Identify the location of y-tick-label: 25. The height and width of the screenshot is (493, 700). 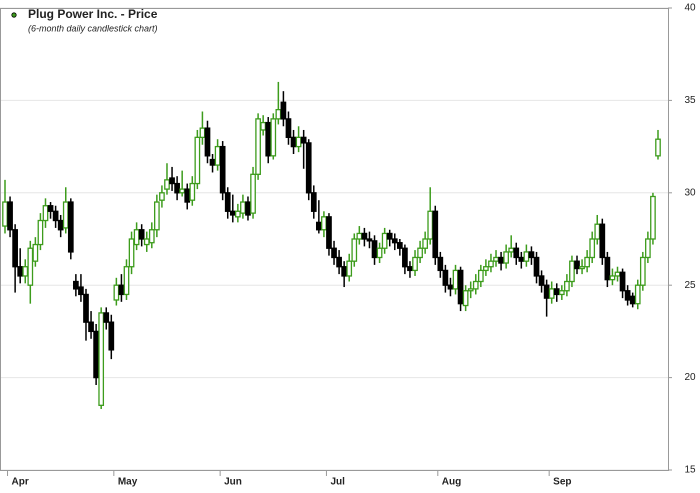
(690, 285).